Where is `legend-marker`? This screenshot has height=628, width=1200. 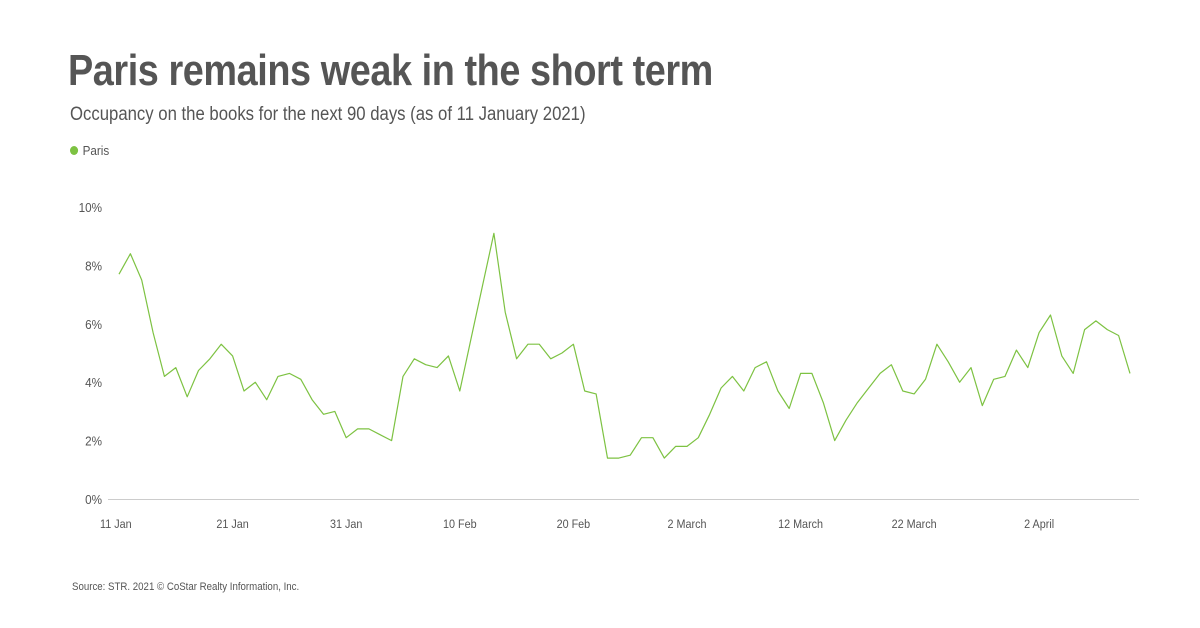 legend-marker is located at coordinates (74, 150).